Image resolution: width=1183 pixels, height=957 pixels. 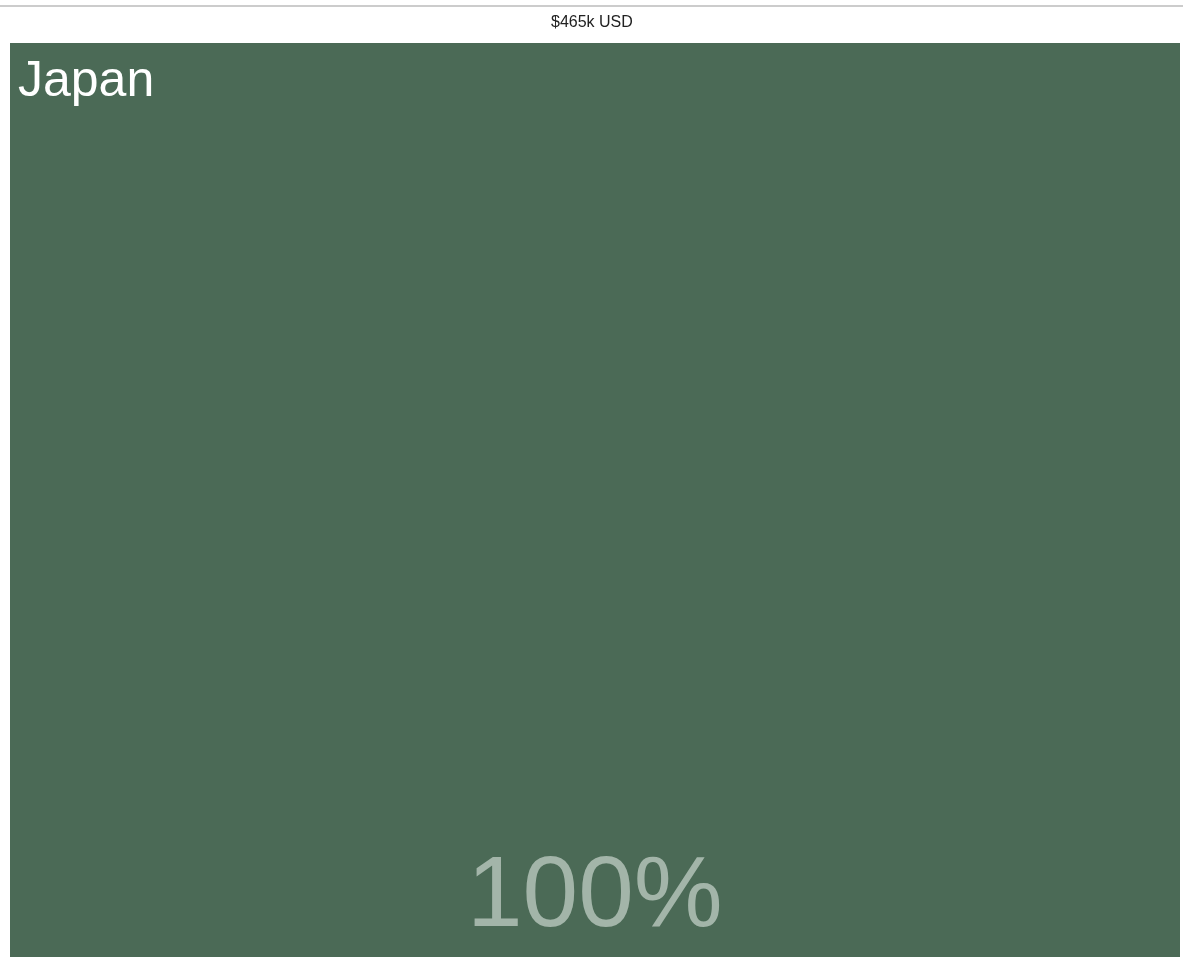 What do you see at coordinates (592, 21) in the screenshot?
I see `text: $465k USD` at bounding box center [592, 21].